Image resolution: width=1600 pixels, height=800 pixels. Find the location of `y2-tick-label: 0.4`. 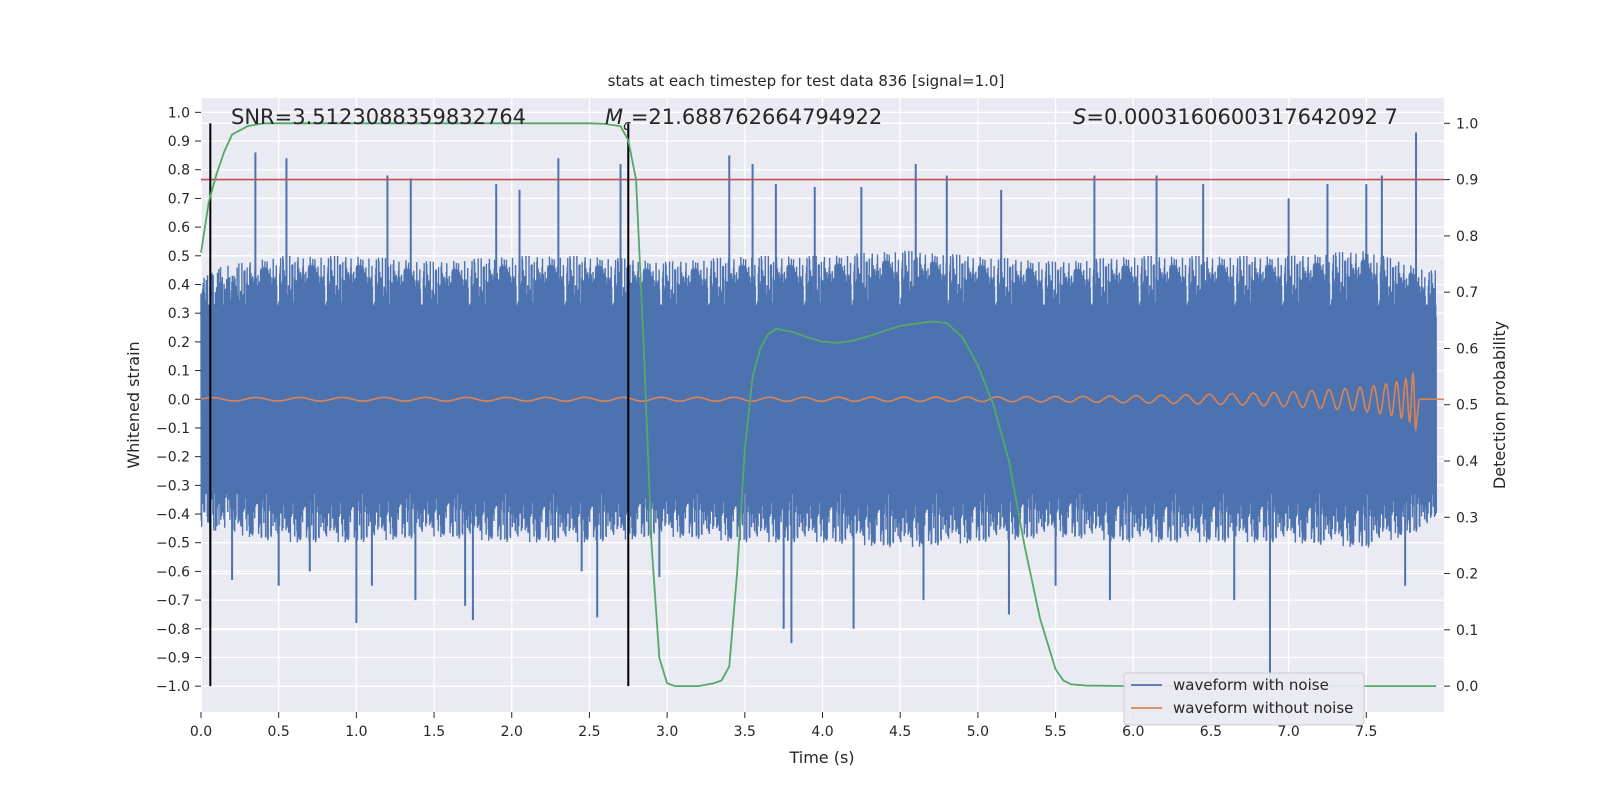

y2-tick-label: 0.4 is located at coordinates (1467, 462).